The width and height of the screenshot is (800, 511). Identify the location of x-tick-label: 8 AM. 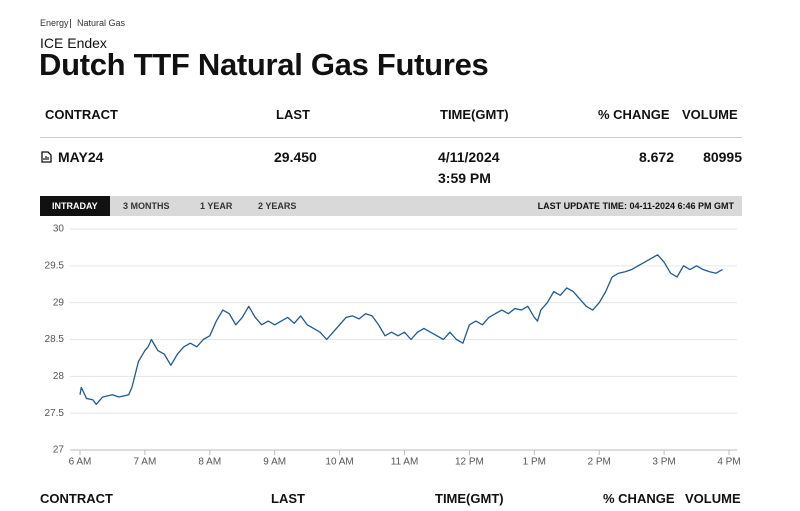
(209, 462).